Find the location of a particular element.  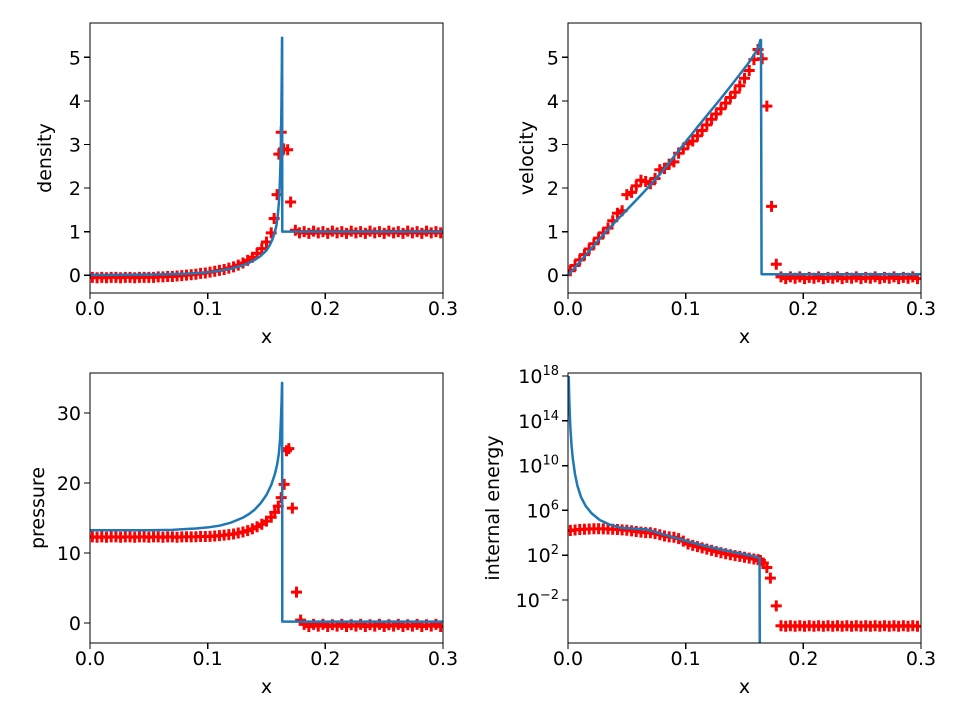

density-ylabel: density is located at coordinates (45, 158).